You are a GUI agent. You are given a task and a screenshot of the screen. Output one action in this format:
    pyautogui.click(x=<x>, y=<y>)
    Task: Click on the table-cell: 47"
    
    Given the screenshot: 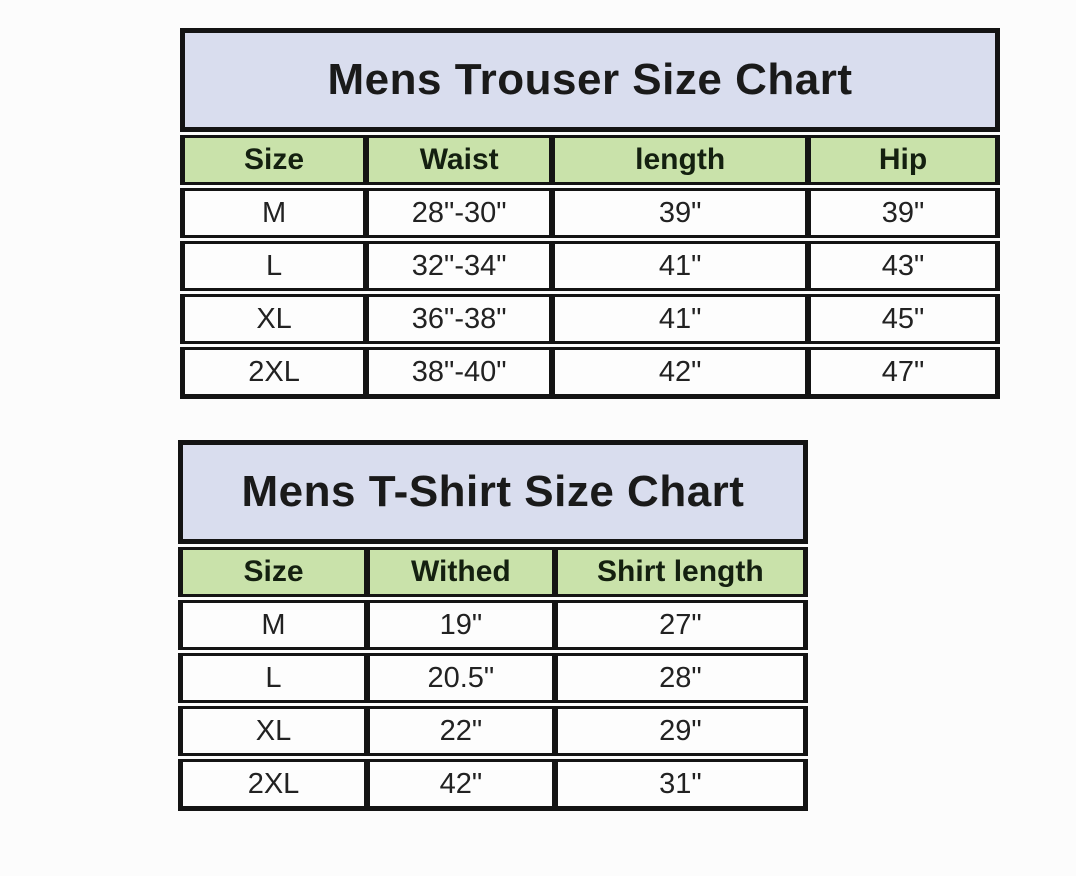 What is the action you would take?
    pyautogui.click(x=904, y=373)
    